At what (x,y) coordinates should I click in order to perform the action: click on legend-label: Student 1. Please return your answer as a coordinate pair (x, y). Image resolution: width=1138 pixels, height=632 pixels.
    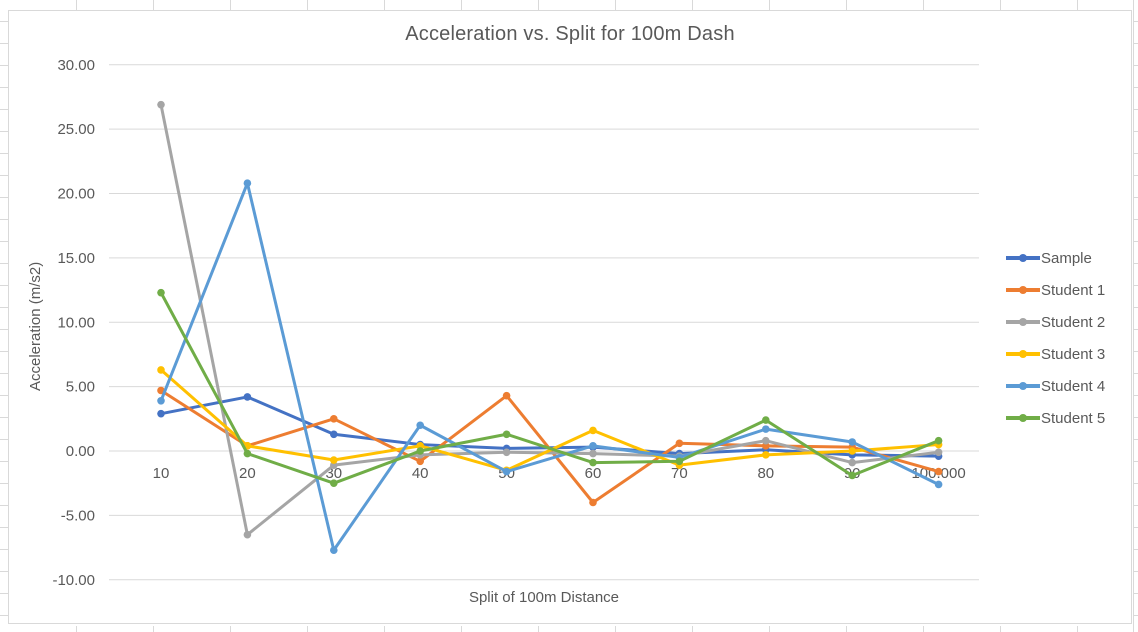
    Looking at the image, I should click on (1073, 290).